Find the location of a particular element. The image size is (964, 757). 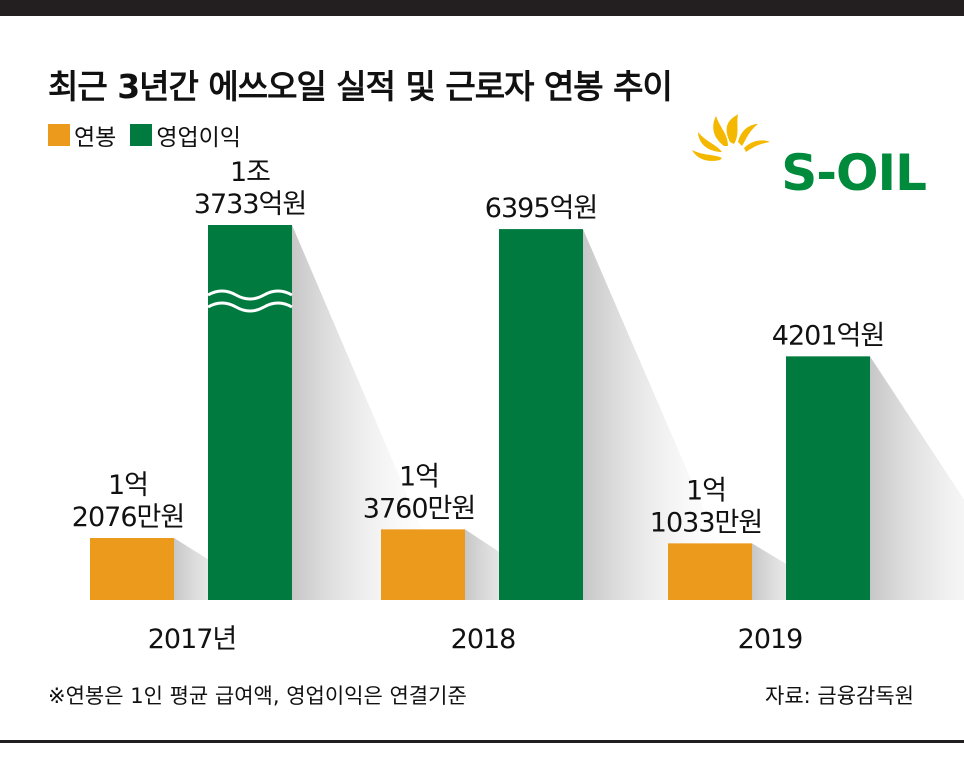

legend: 연봉 영업이익 is located at coordinates (144, 135).